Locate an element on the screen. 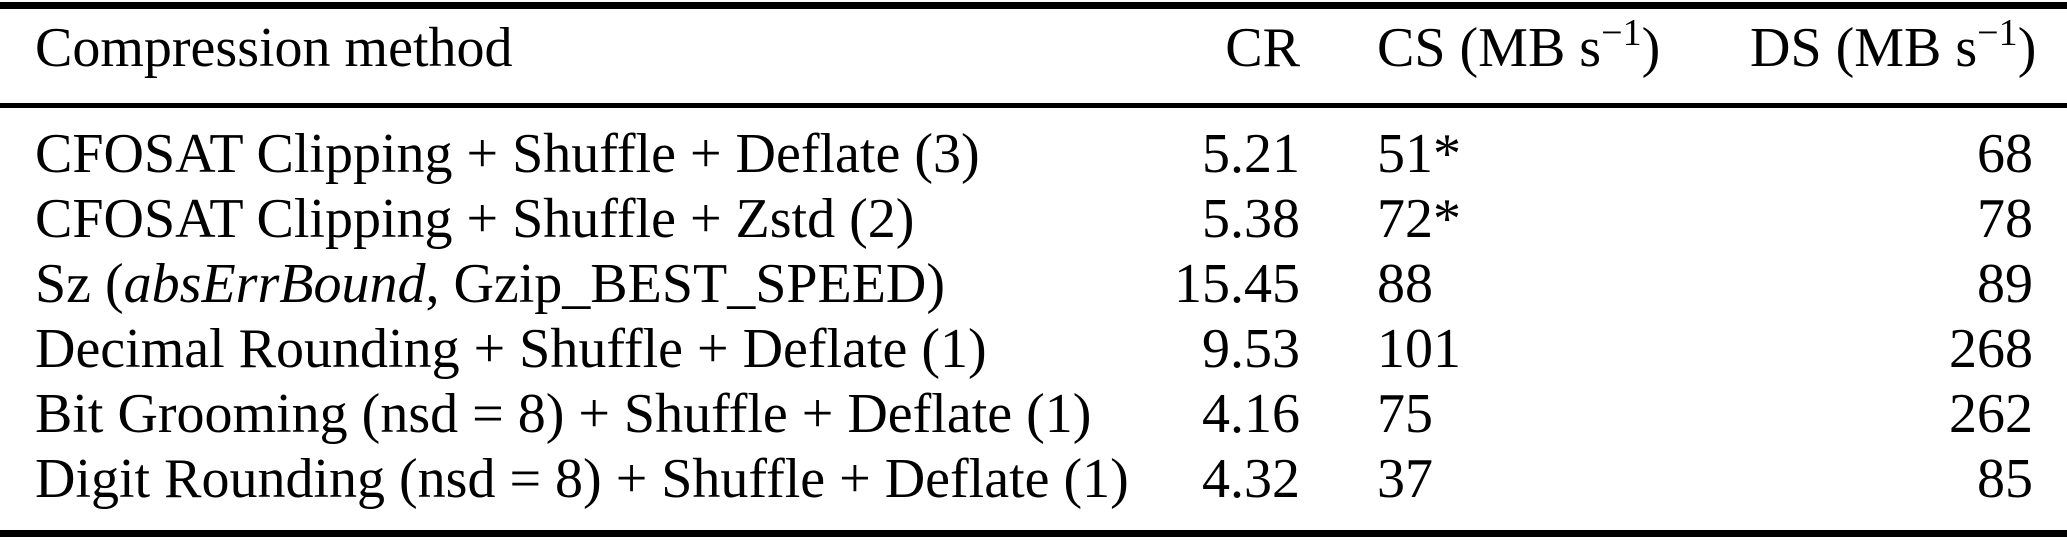 Image resolution: width=2067 pixels, height=541 pixels. cell-cs-value: 75 is located at coordinates (1405, 414).